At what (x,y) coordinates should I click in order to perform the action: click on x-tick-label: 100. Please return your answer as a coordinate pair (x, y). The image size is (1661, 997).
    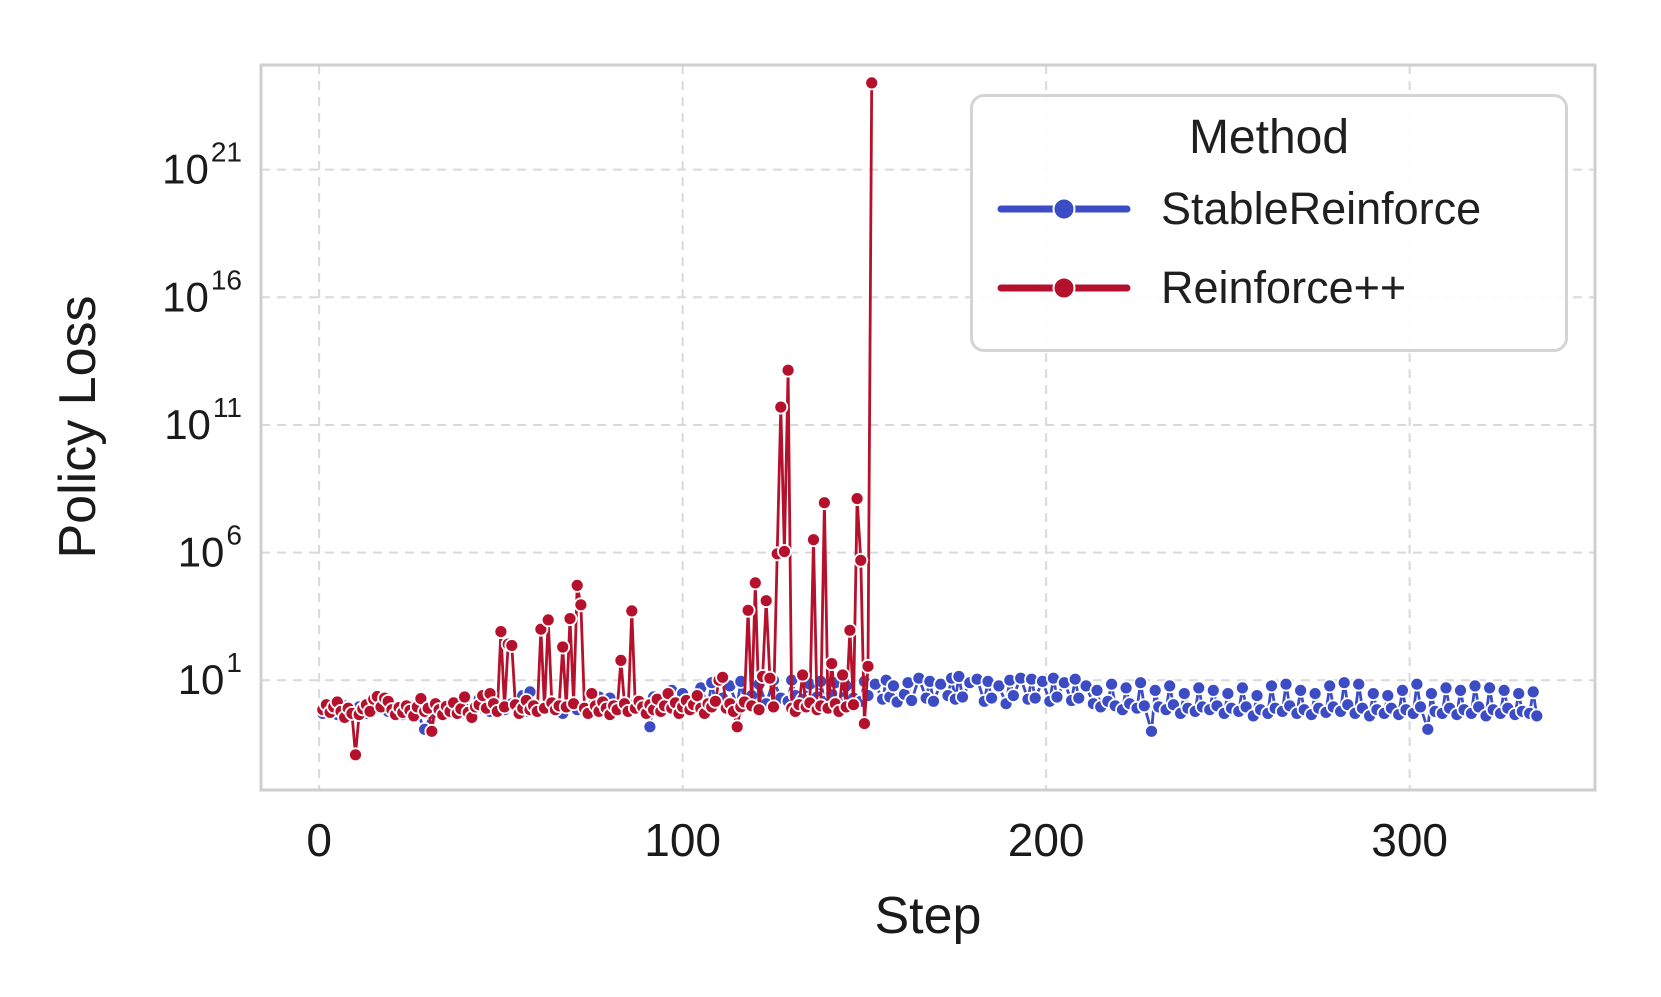
    Looking at the image, I should click on (682, 840).